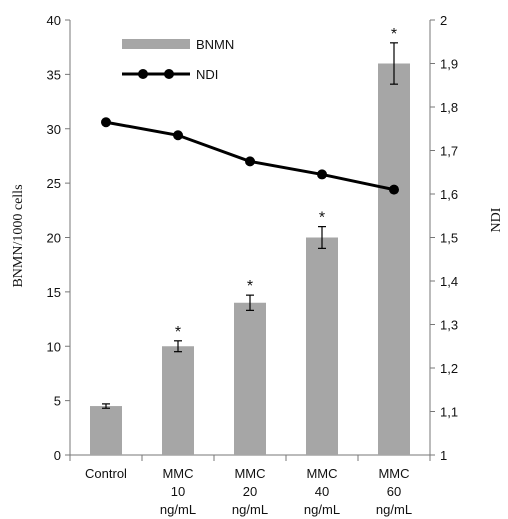 This screenshot has height=519, width=508. Describe the element at coordinates (178, 491) in the screenshot. I see `x-tick-label: 10` at that location.